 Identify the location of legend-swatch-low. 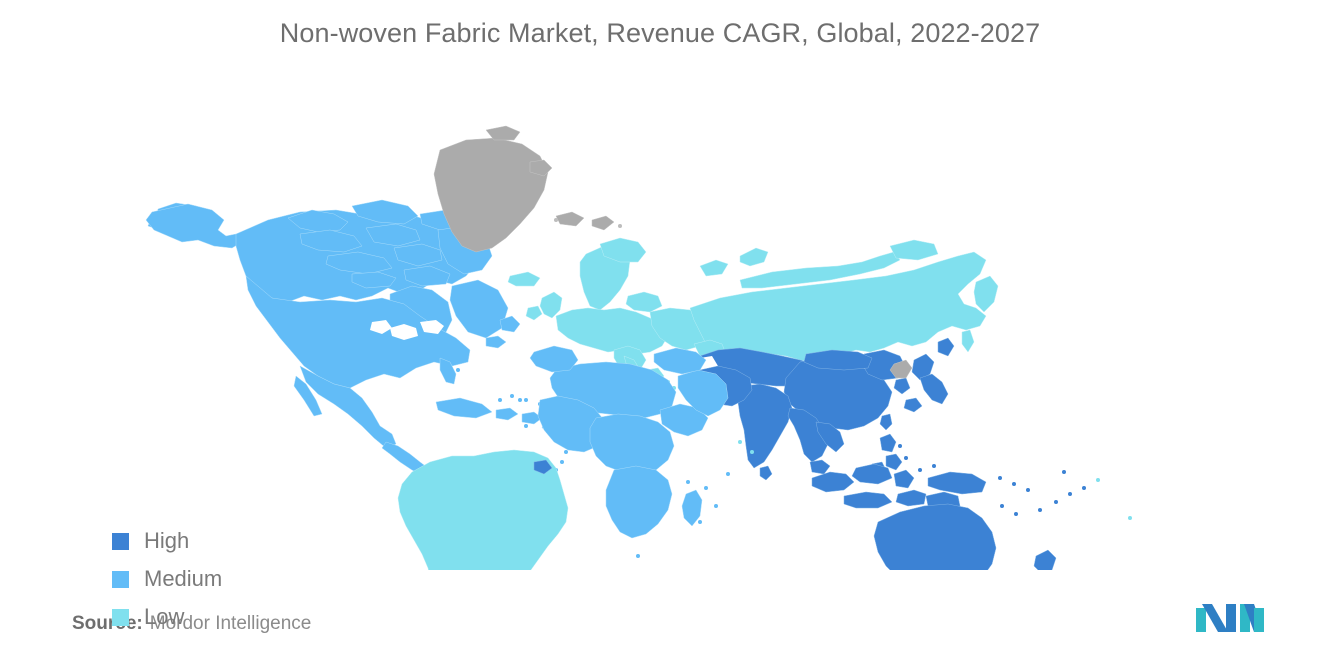
(120, 617).